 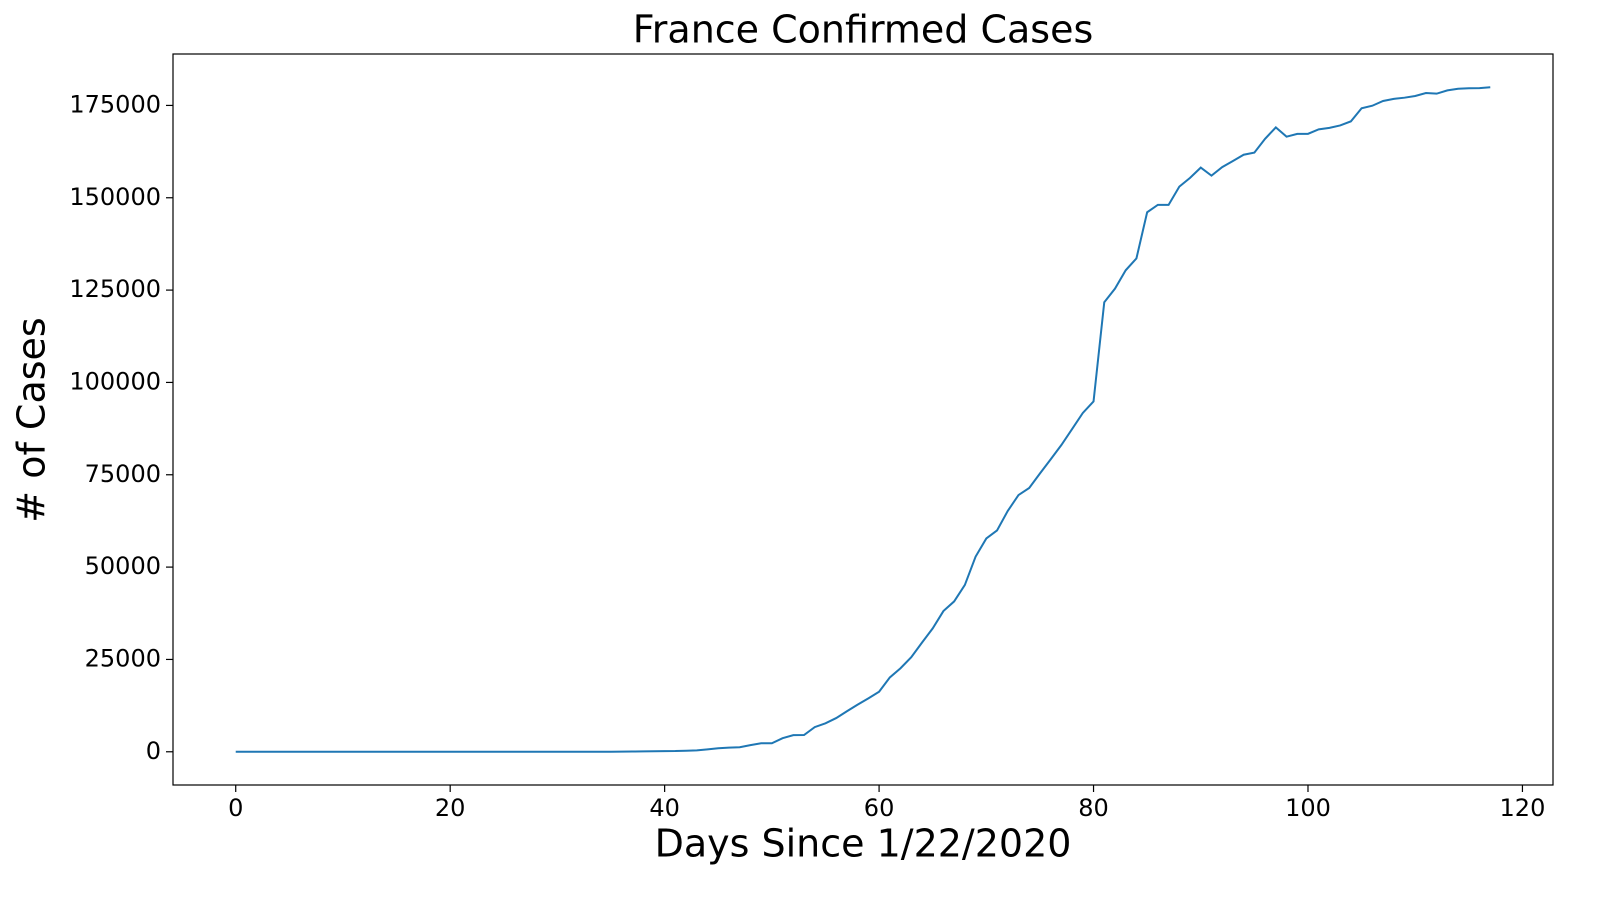 I want to click on x-axis-label: Days Since 1/22/2020, so click(x=863, y=844).